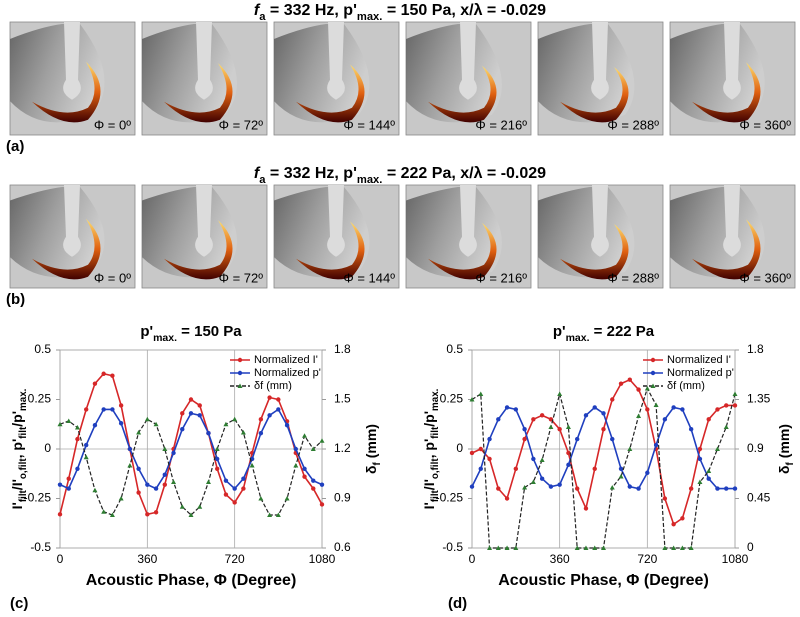  Describe the element at coordinates (700, 373) in the screenshot. I see `legend-label: Normalized p'` at that location.